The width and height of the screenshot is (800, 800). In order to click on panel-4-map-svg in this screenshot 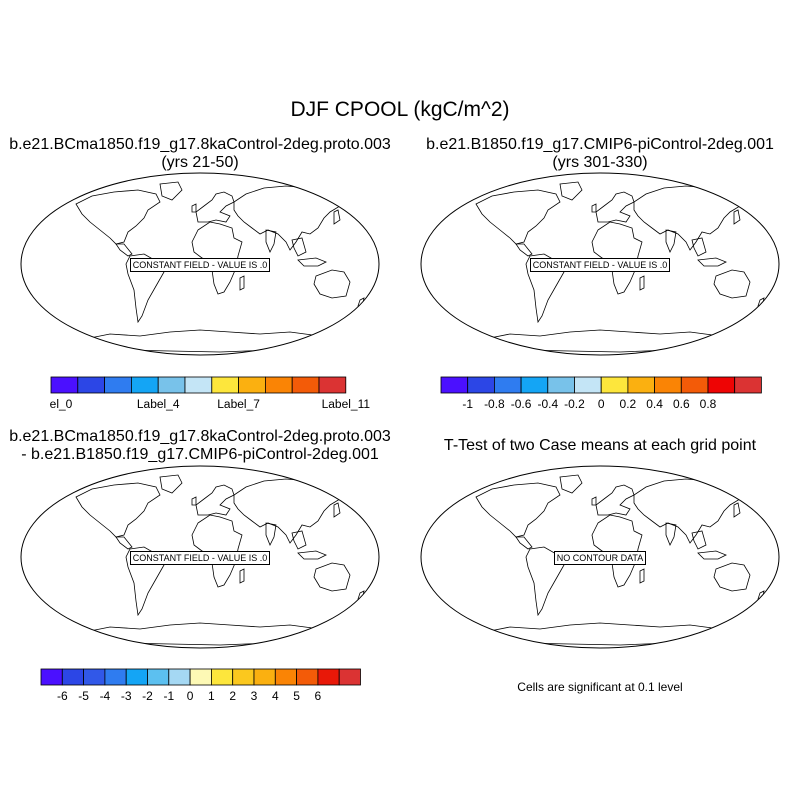, I will do `click(600, 557)`.